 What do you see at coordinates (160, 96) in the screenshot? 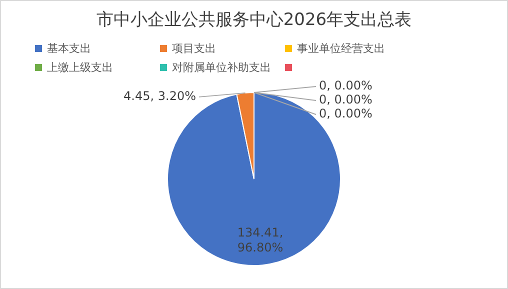
I see `data-label: 4.45, 3.20%` at bounding box center [160, 96].